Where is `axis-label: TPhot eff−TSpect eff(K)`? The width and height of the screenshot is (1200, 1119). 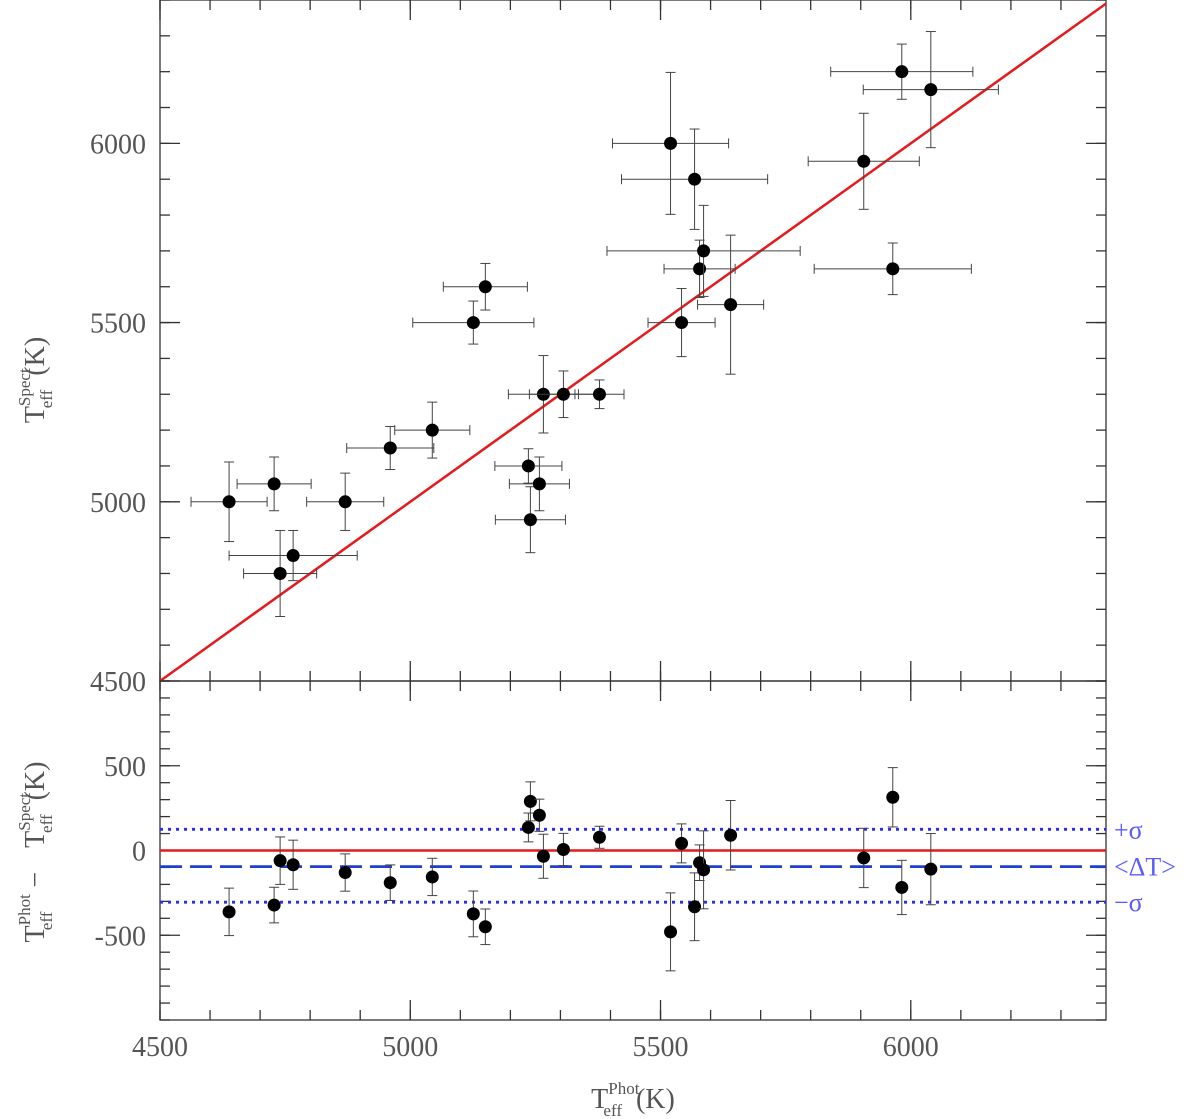 axis-label: TPhot eff−TSpect eff(K) is located at coordinates (35, 852).